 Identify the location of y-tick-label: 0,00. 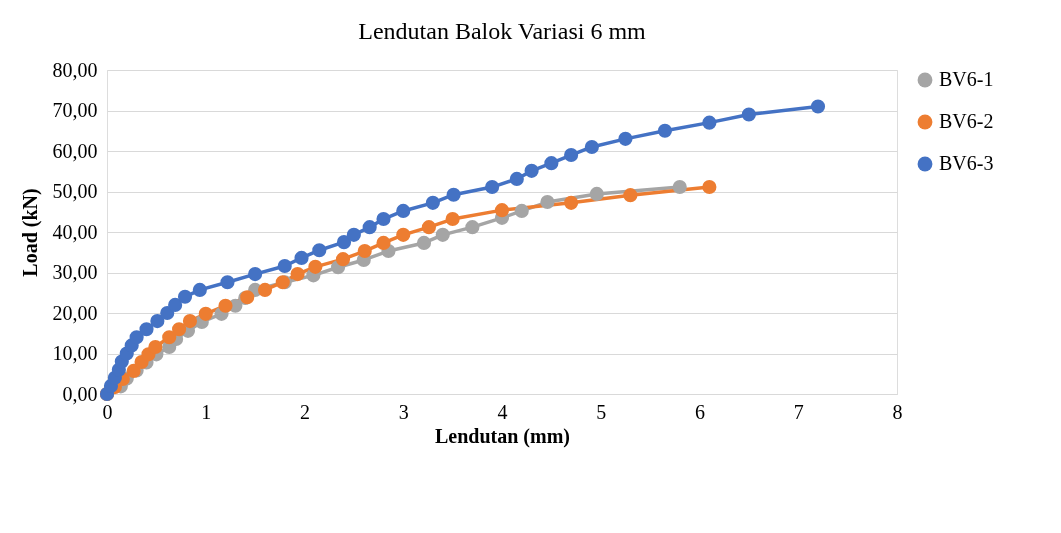
(80, 393).